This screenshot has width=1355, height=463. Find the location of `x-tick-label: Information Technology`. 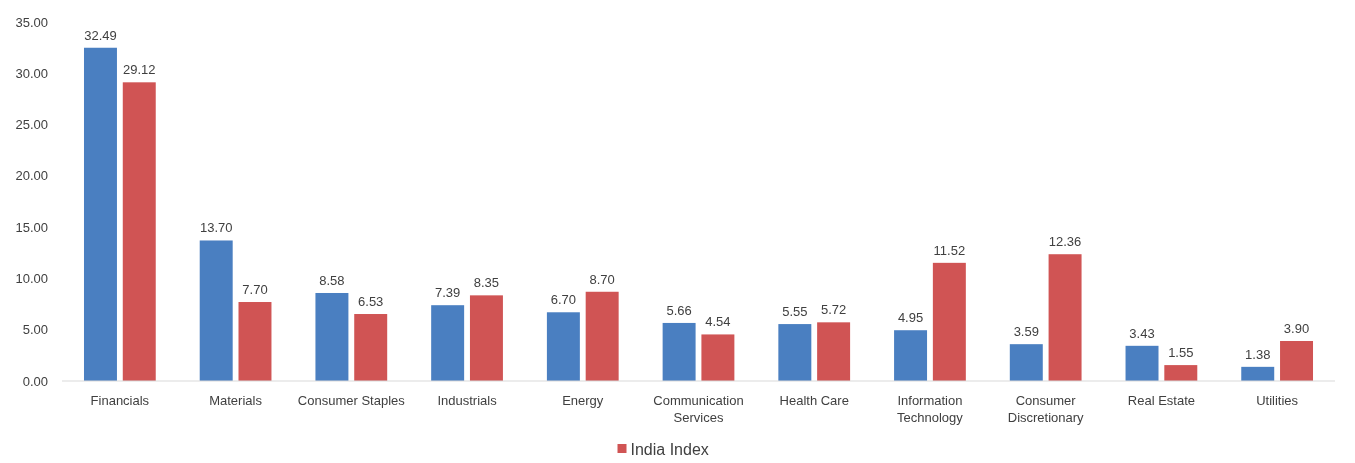

x-tick-label: Information Technology is located at coordinates (930, 409).